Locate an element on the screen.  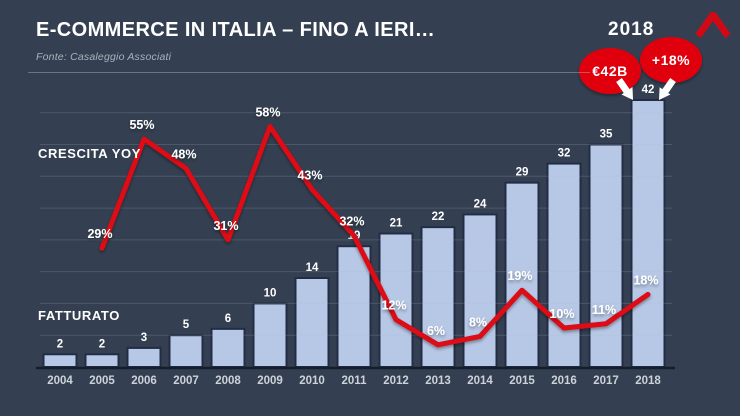
revenue-badge-text: €42B is located at coordinates (609, 71).